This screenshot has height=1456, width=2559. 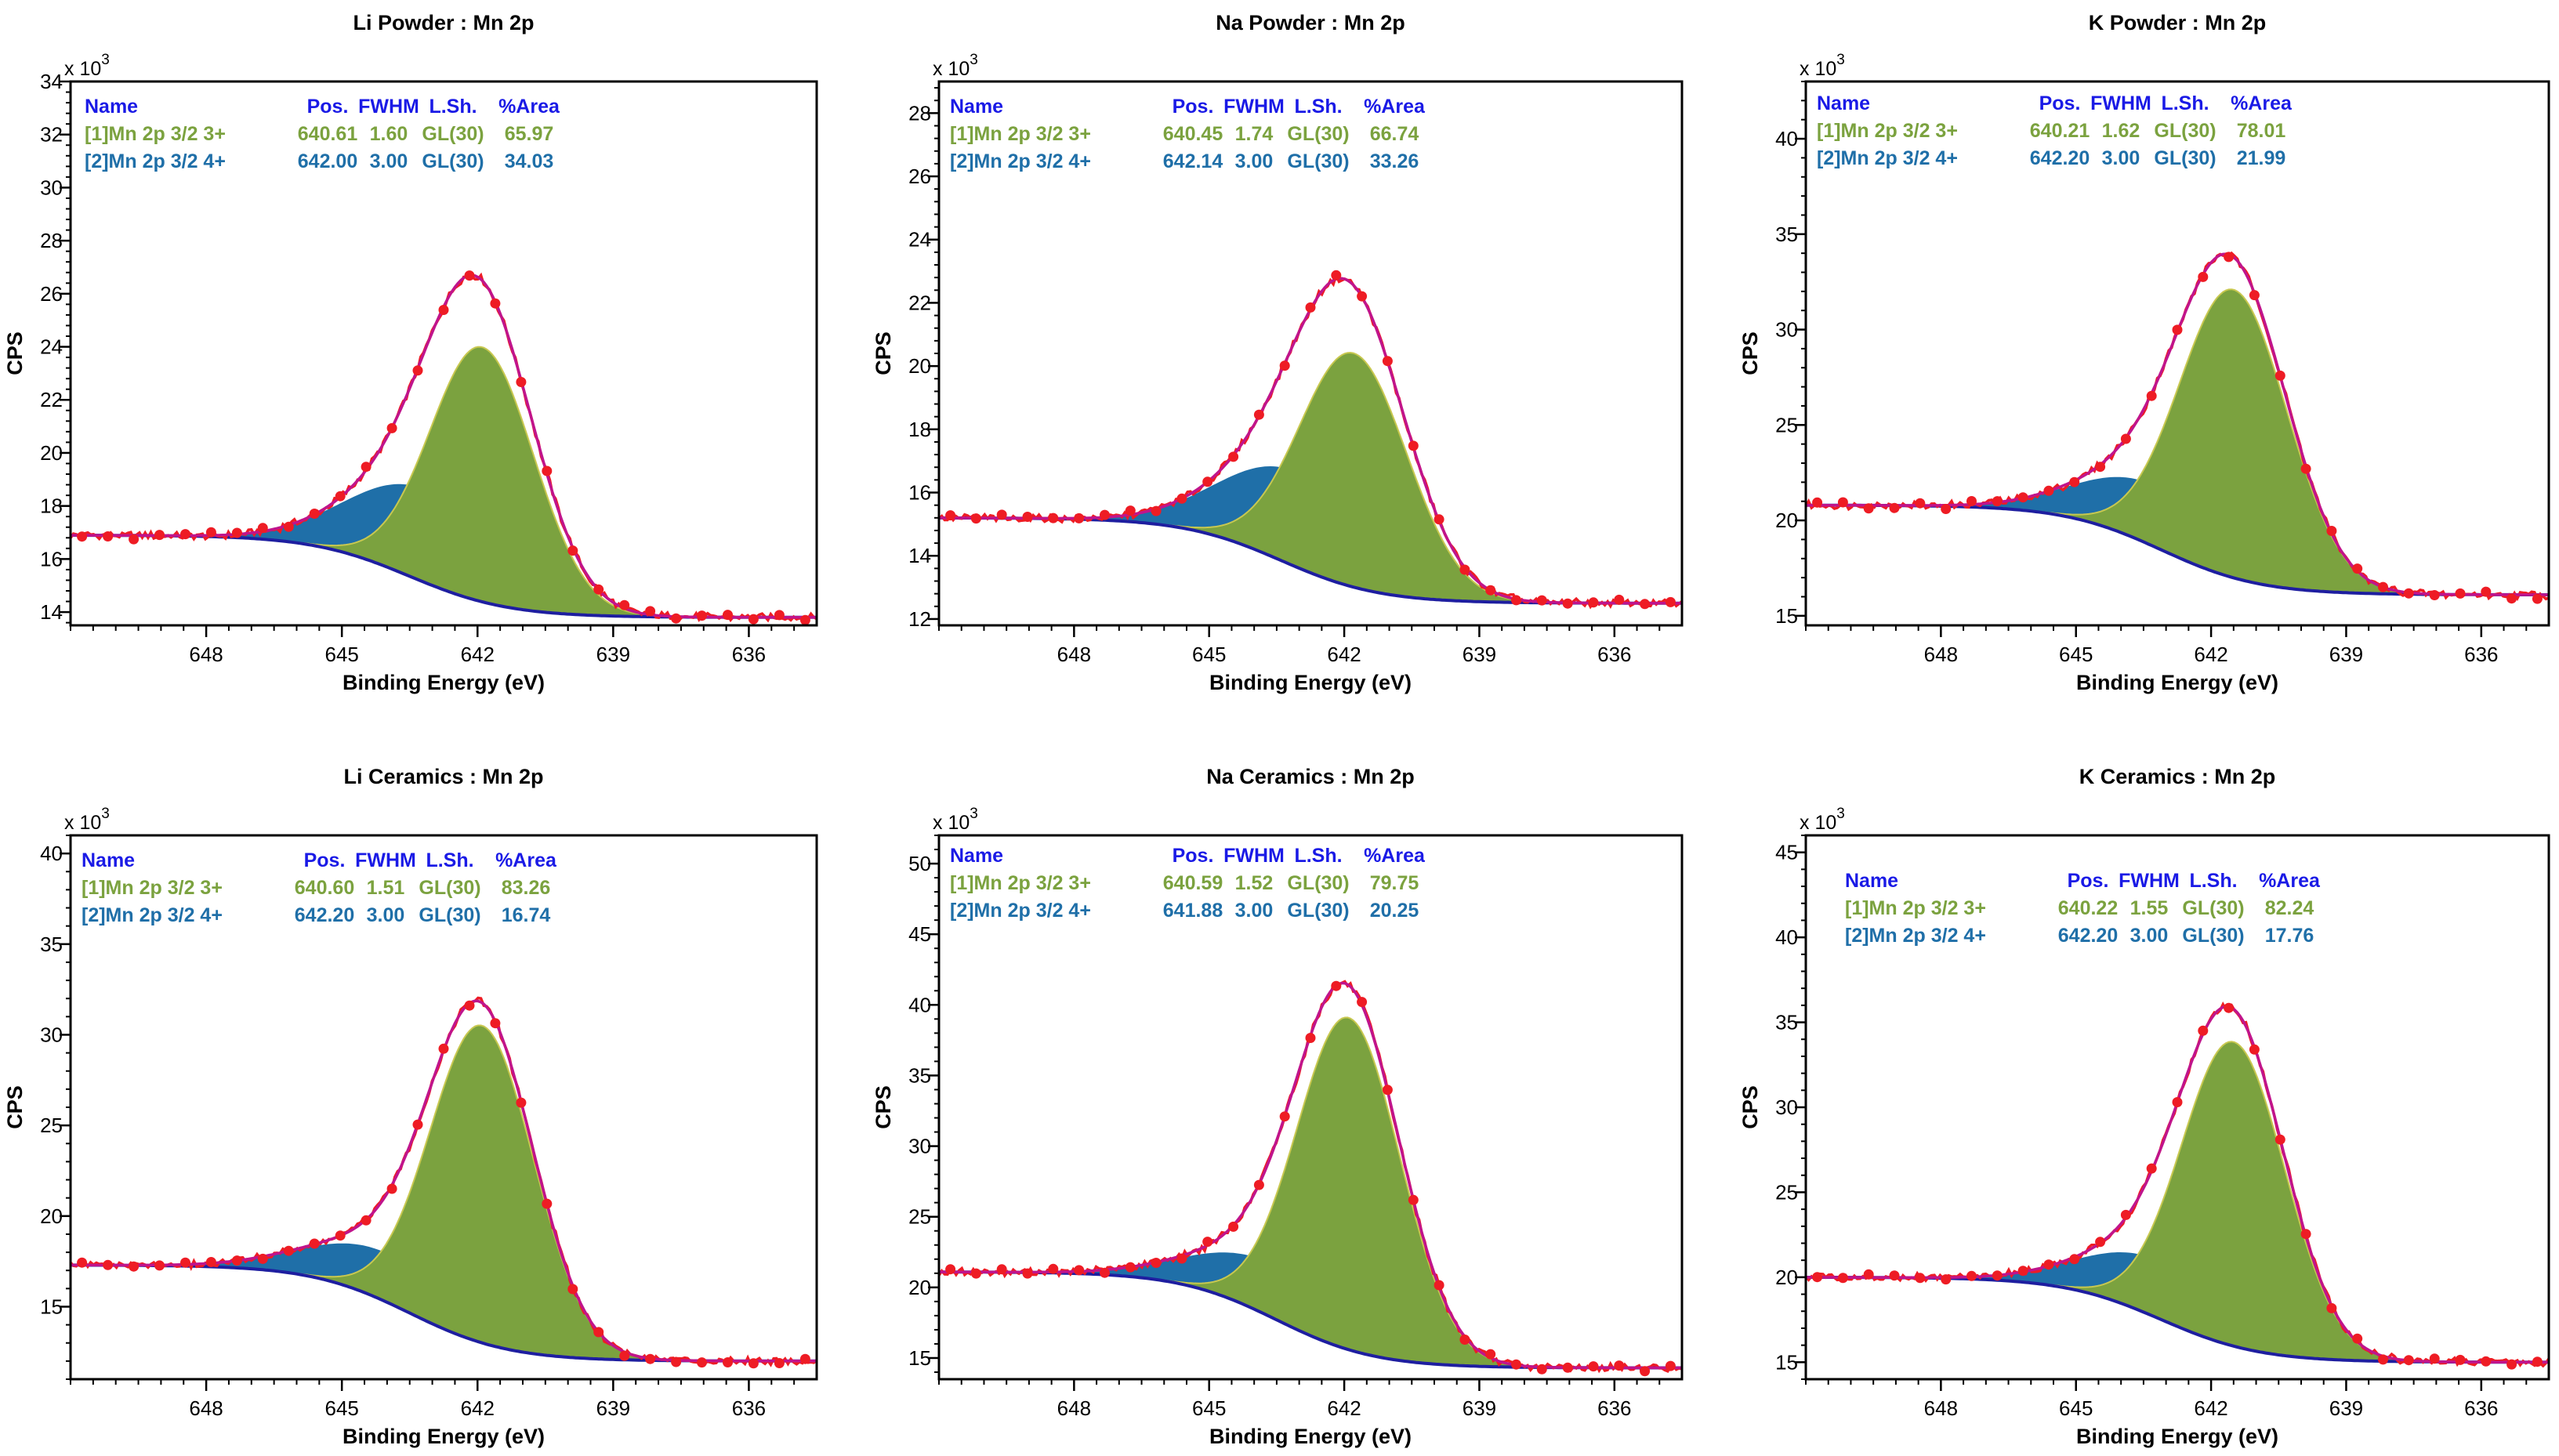 What do you see at coordinates (919, 1004) in the screenshot?
I see `y-tick-label: 40` at bounding box center [919, 1004].